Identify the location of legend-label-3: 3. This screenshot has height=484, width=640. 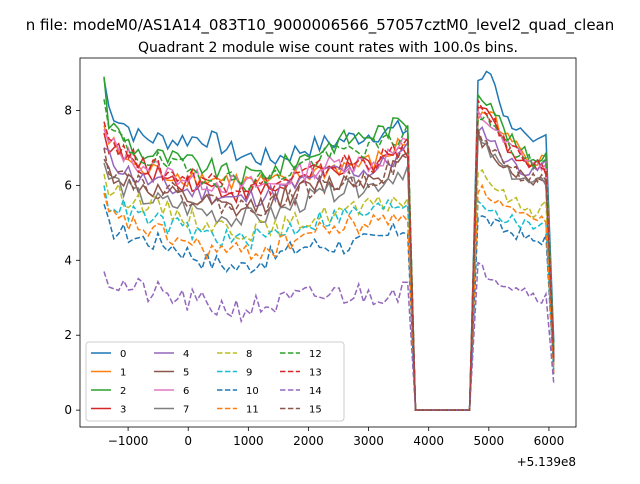
(123, 410).